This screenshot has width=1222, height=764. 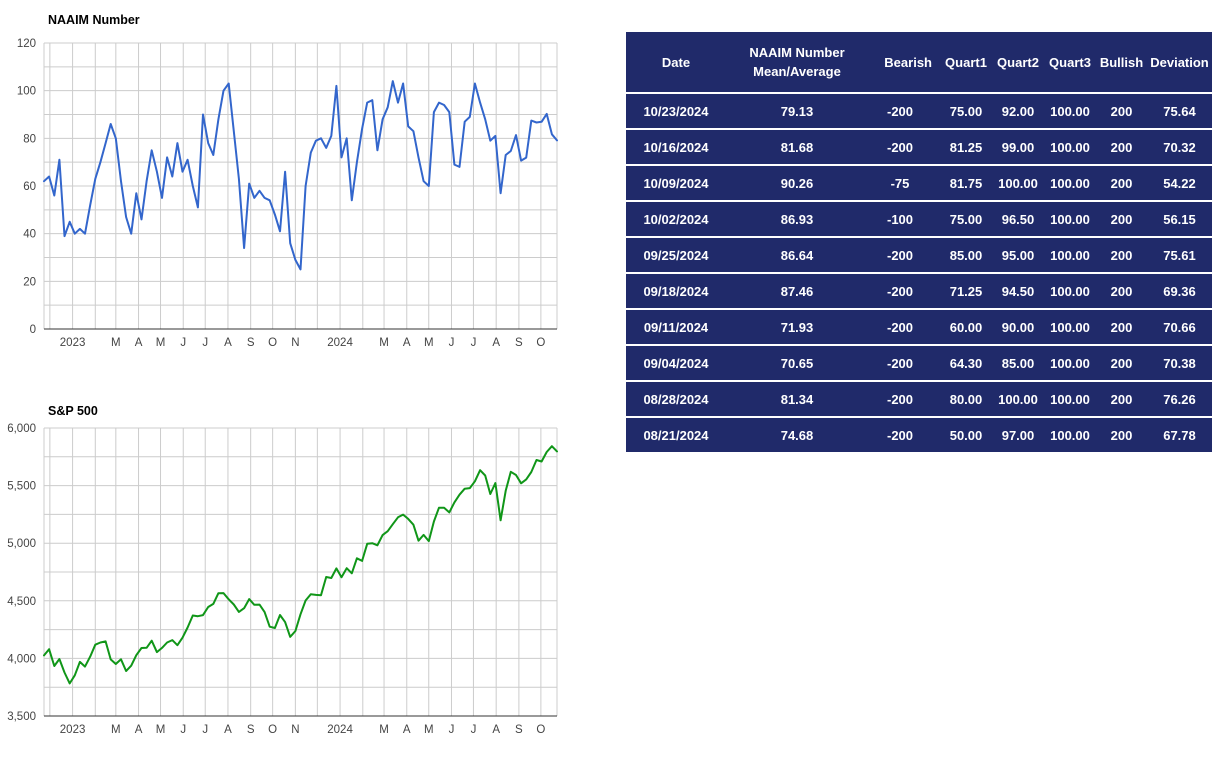 What do you see at coordinates (1179, 62) in the screenshot?
I see `col-header-deviation: Deviation` at bounding box center [1179, 62].